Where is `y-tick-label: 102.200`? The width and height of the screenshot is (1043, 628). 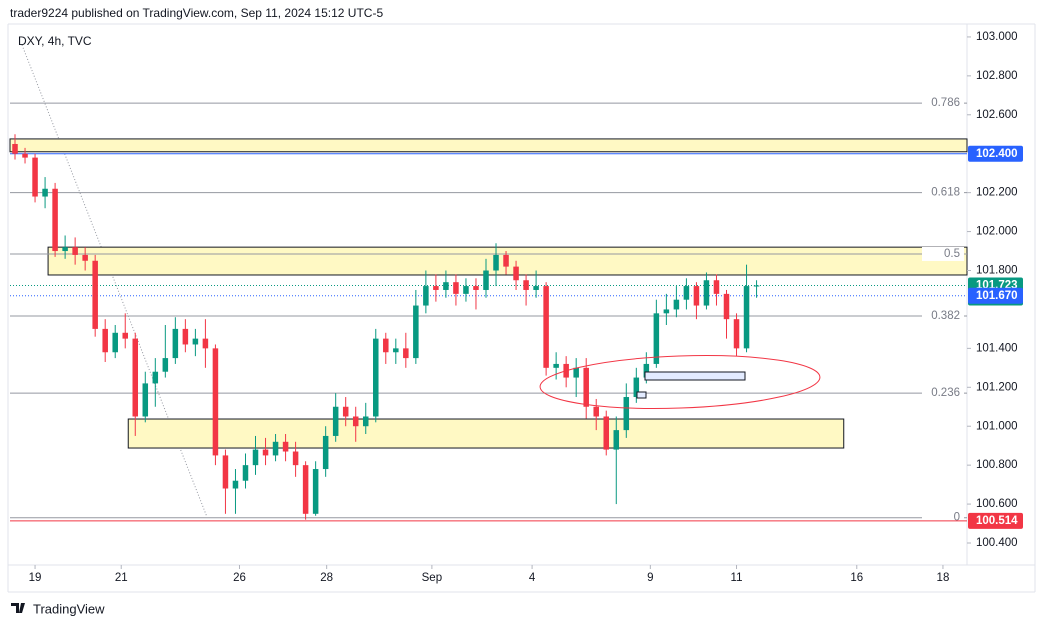 y-tick-label: 102.200 is located at coordinates (997, 193).